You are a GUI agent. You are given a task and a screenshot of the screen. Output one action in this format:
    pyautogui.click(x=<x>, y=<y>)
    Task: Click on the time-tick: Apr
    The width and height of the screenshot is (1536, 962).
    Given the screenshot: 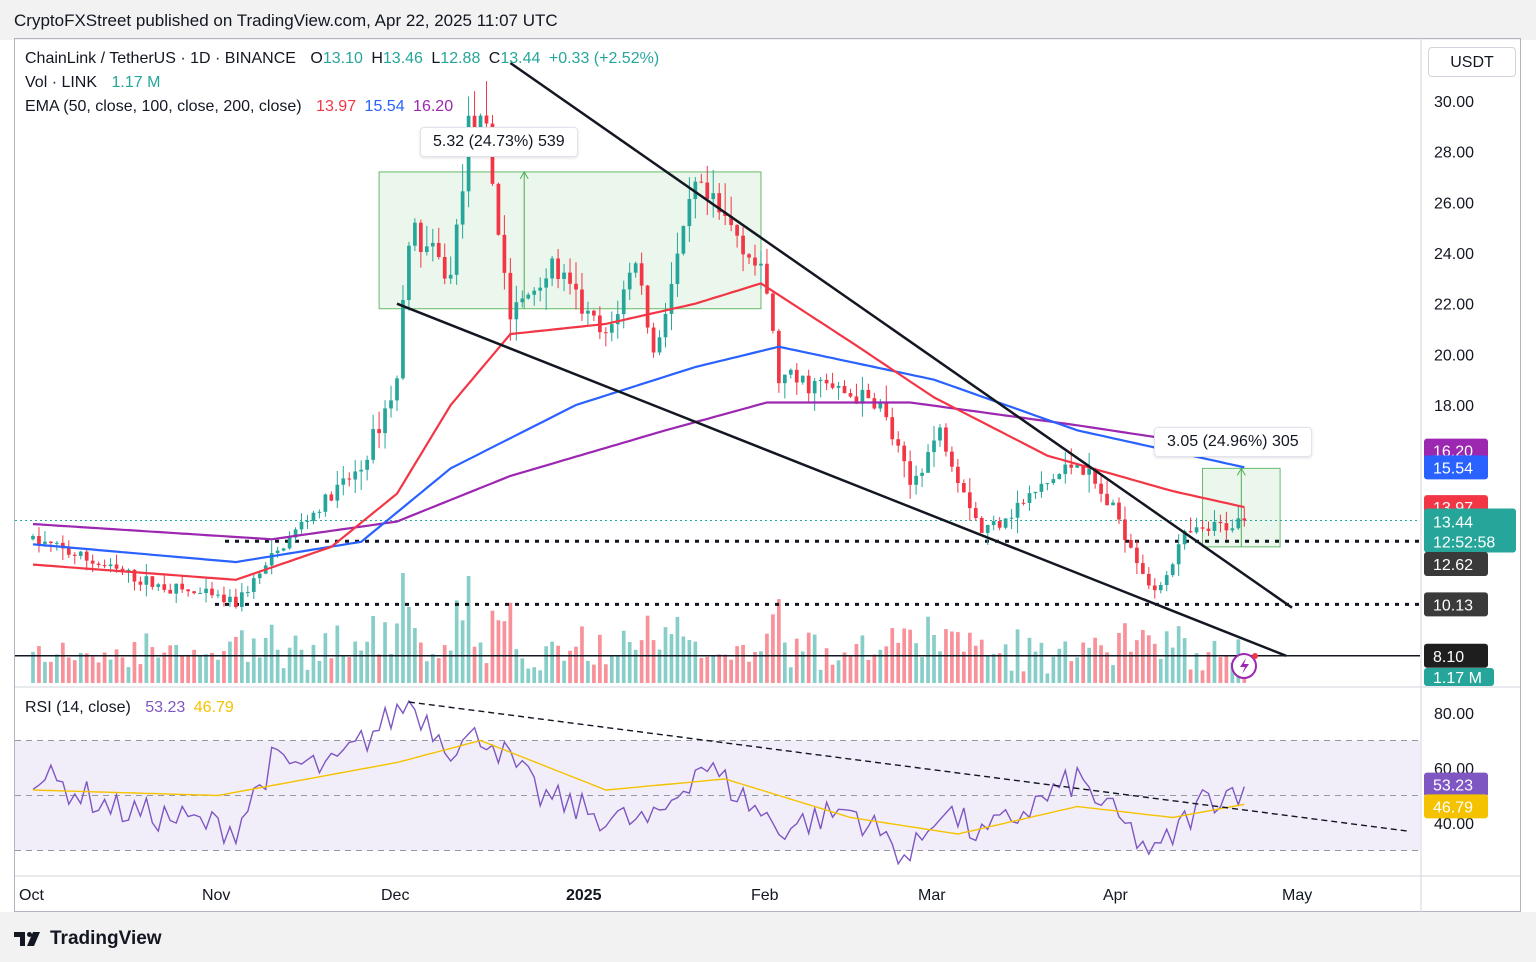 What is the action you would take?
    pyautogui.click(x=1116, y=895)
    